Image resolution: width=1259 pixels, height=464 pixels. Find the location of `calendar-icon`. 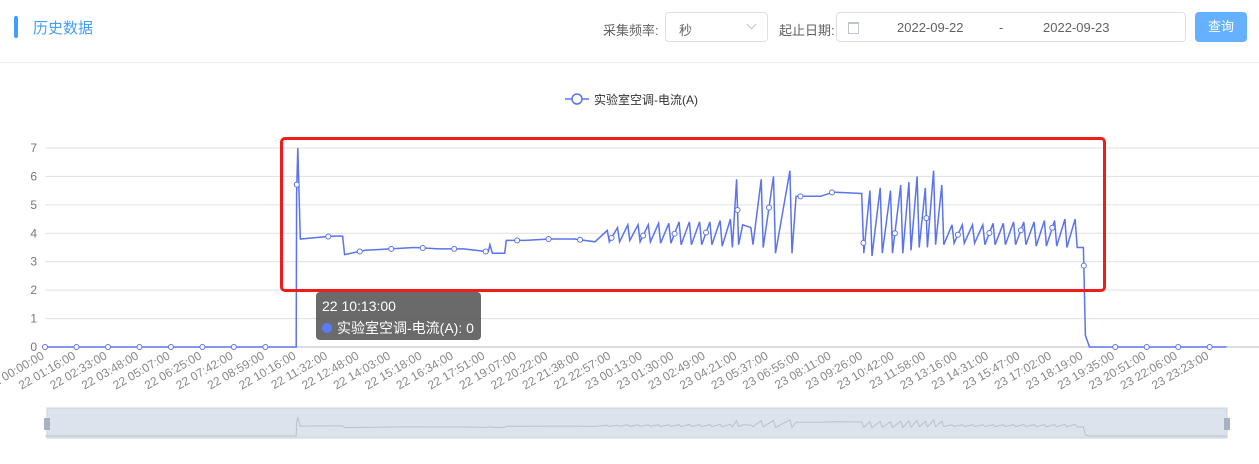

calendar-icon is located at coordinates (853, 28).